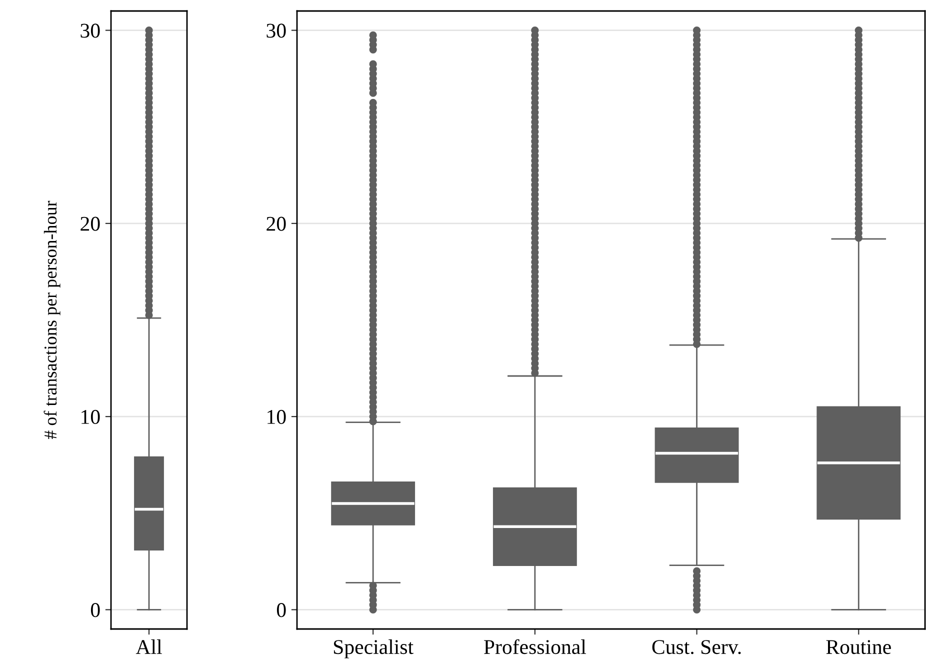 The image size is (926, 666). What do you see at coordinates (374, 648) in the screenshot?
I see `x-tick-label: Specialist` at bounding box center [374, 648].